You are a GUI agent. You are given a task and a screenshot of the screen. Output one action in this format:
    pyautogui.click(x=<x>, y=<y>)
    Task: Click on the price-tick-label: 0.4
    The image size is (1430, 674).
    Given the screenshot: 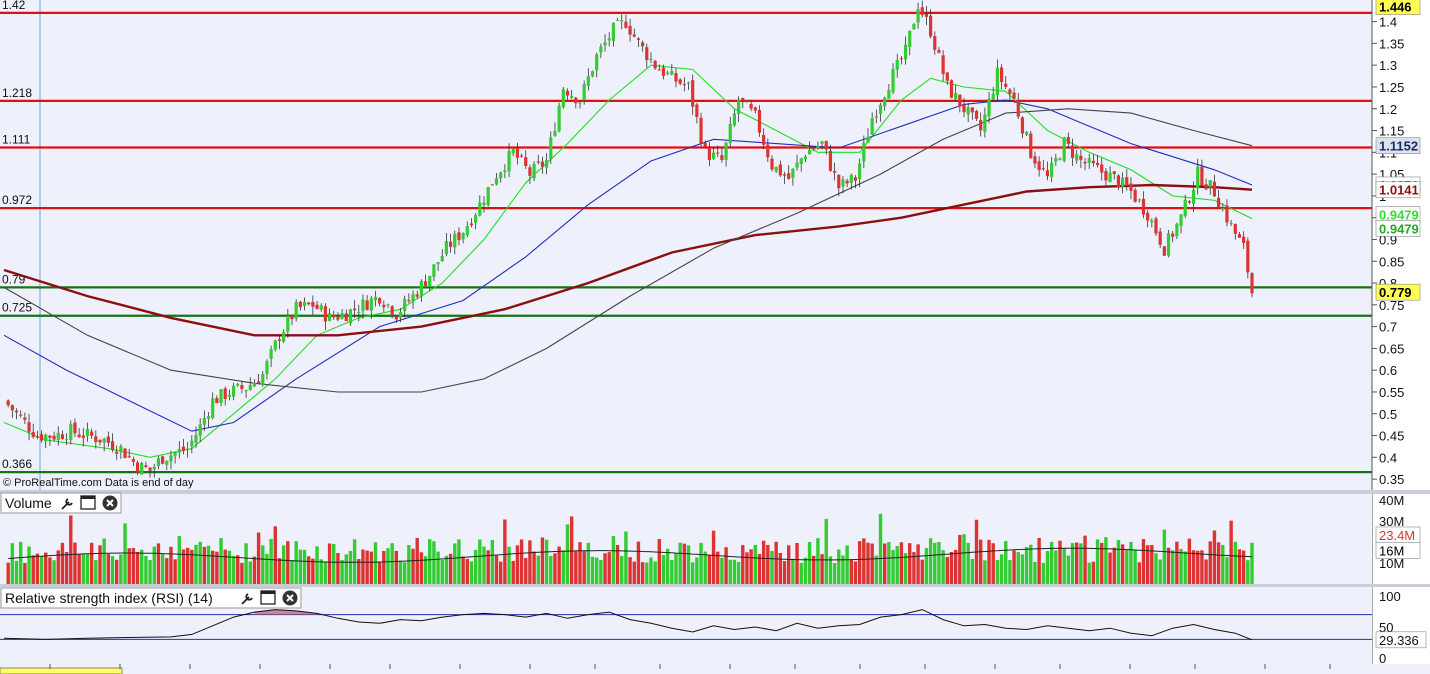 What is the action you would take?
    pyautogui.click(x=1388, y=457)
    